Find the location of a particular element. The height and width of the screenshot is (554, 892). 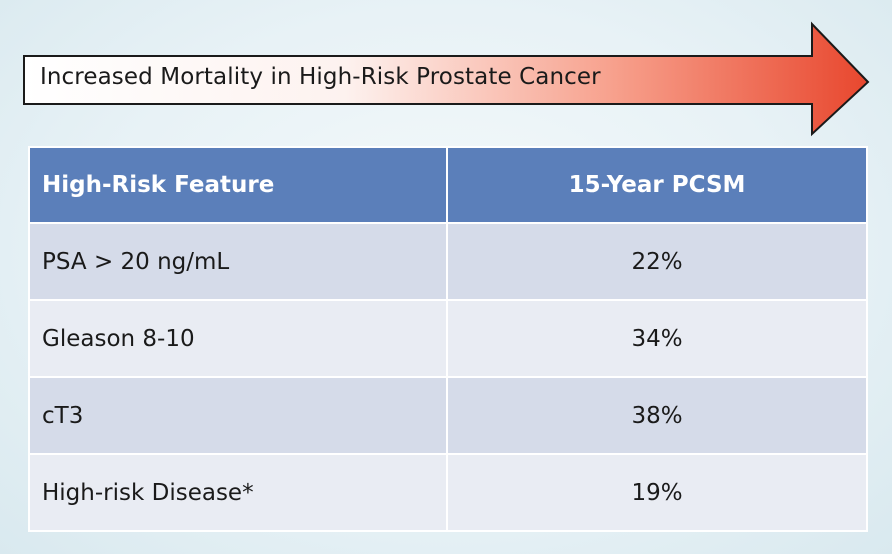

table-row: cT3 38% is located at coordinates (448, 415).